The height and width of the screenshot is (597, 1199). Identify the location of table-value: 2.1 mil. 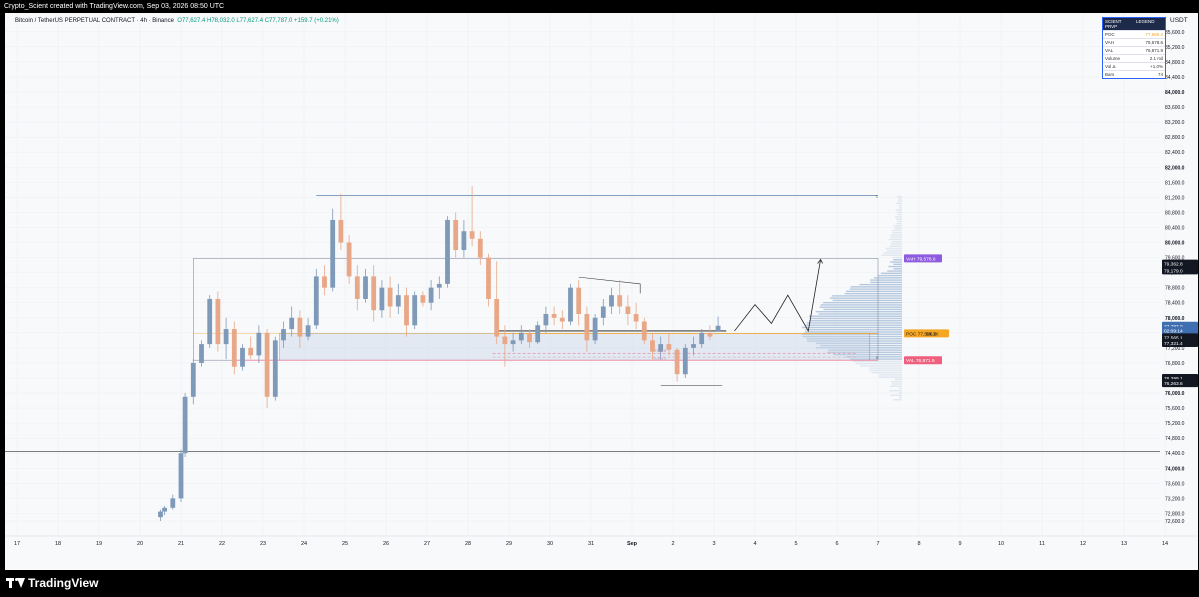
(1149, 58).